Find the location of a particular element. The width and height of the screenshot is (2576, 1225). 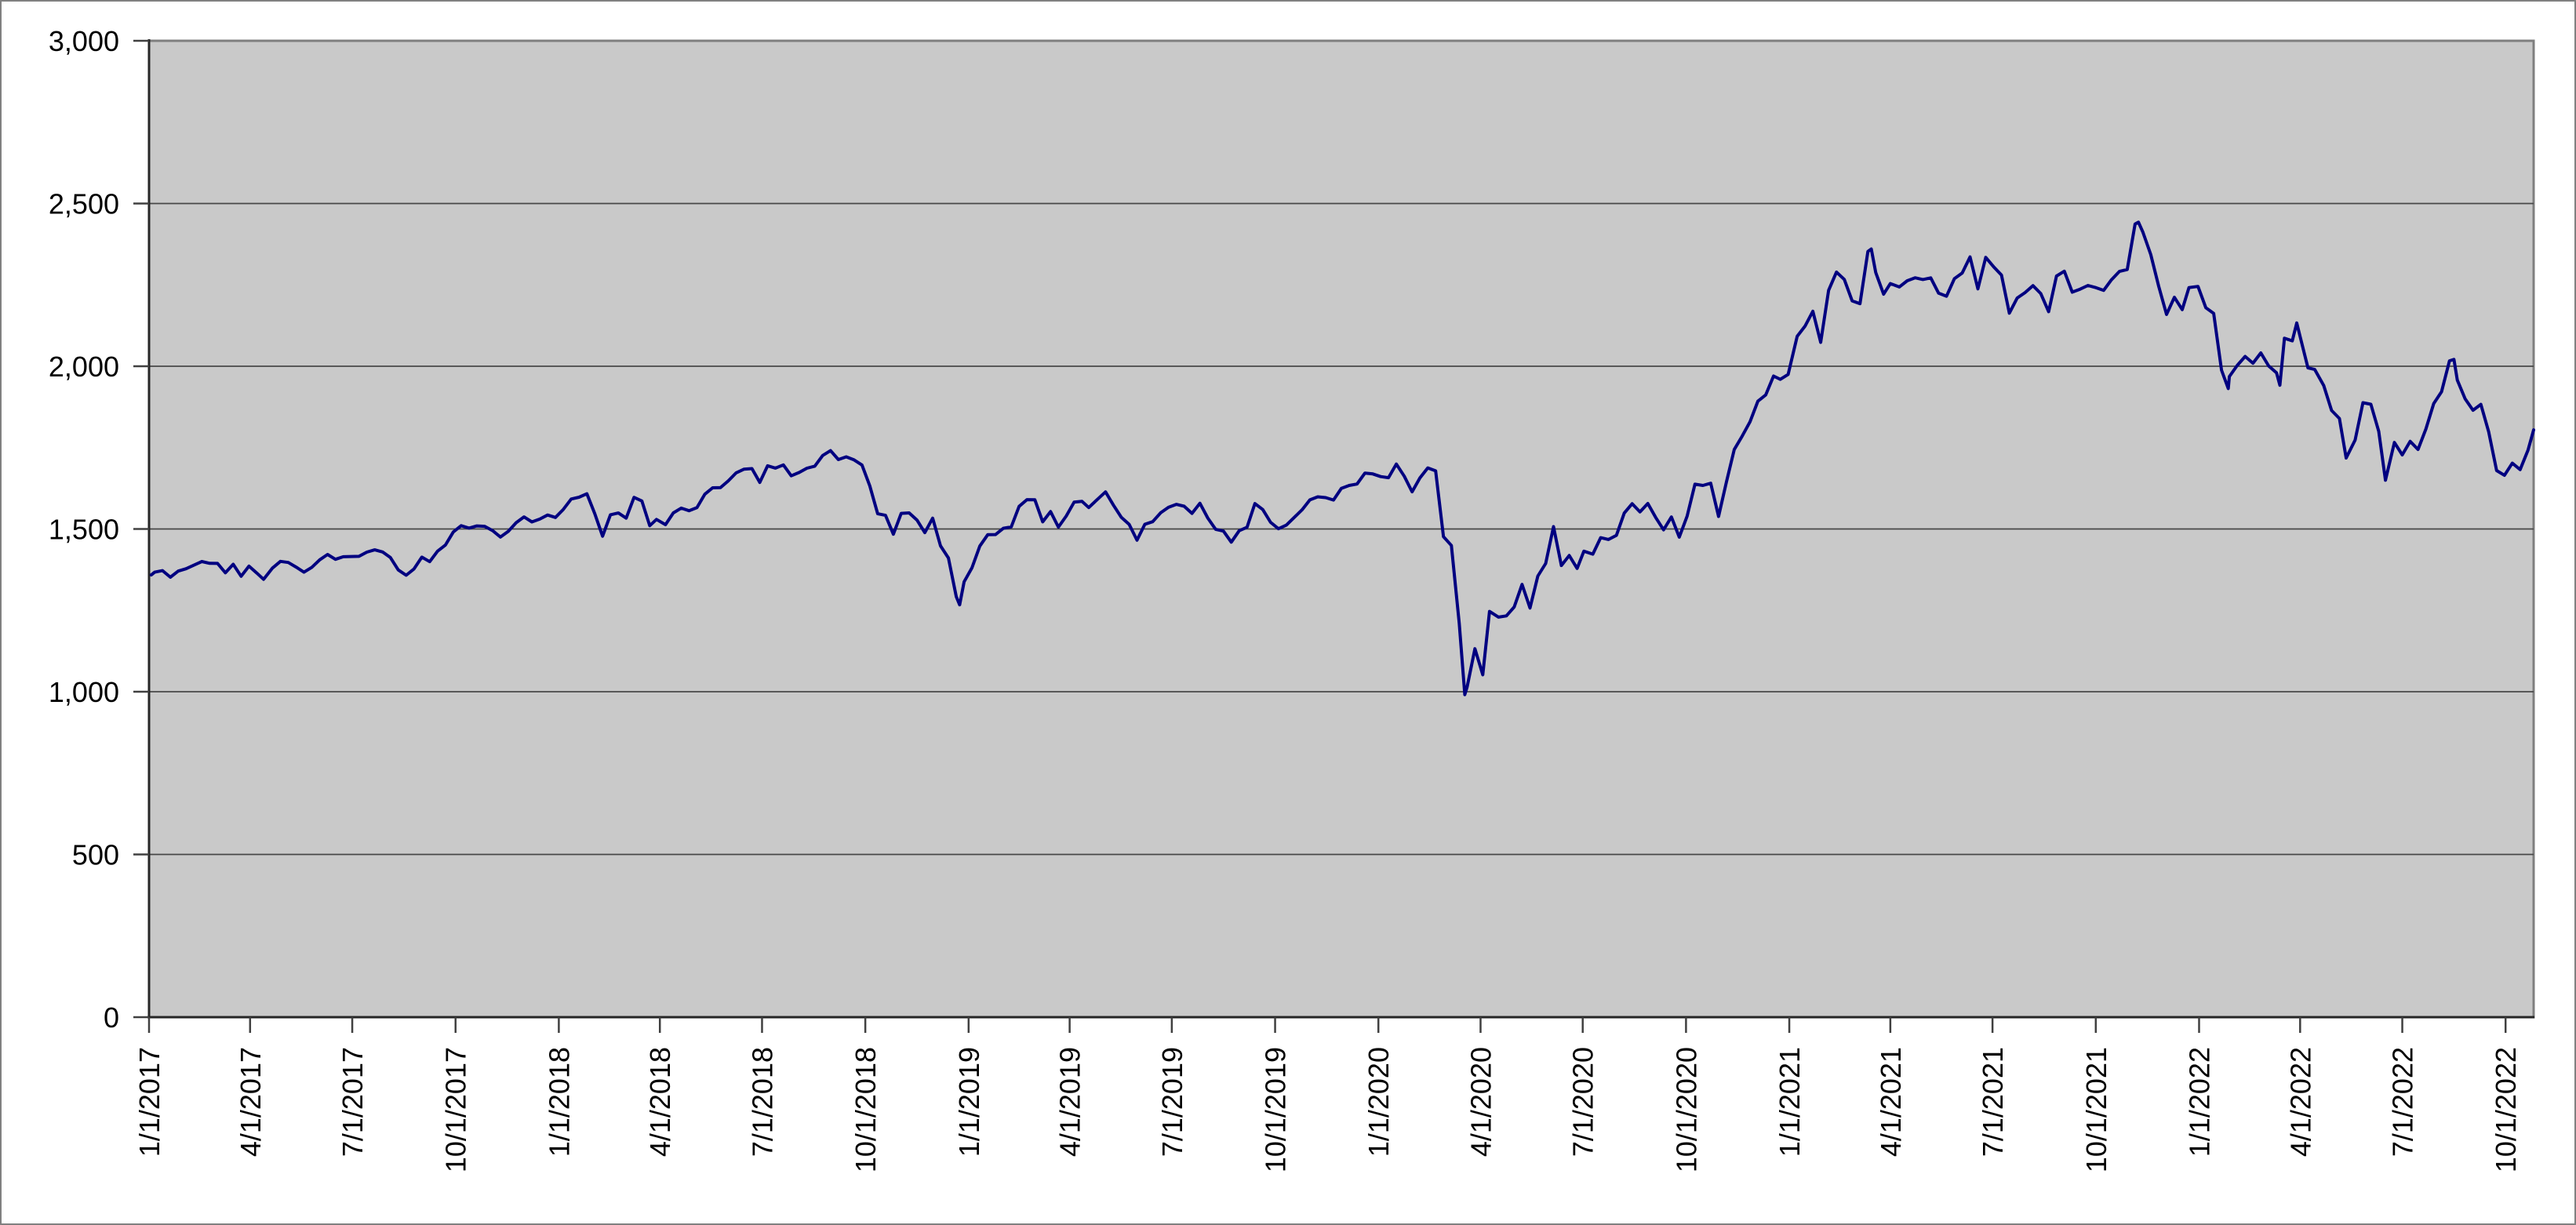

x-axis-label: 10/1/2017 is located at coordinates (456, 1109).